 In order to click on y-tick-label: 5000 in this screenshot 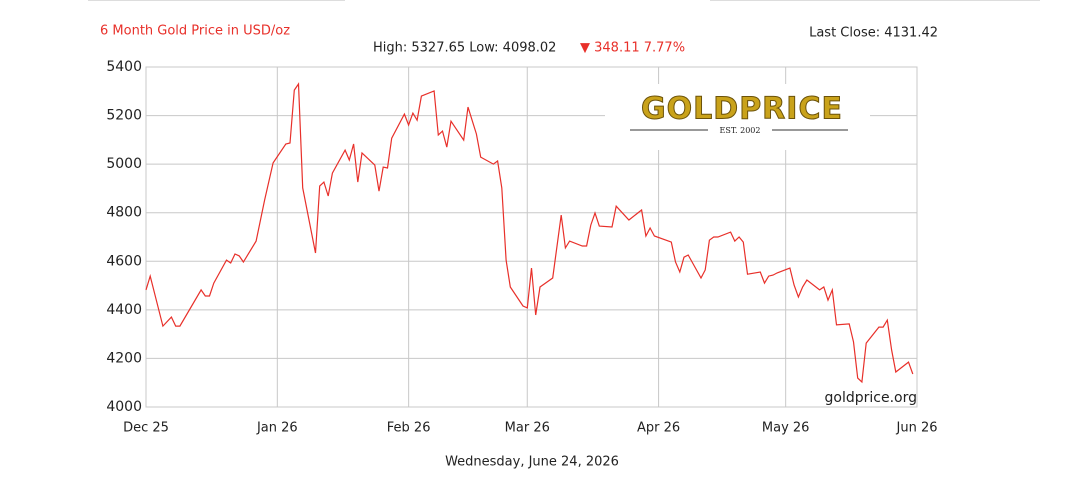, I will do `click(124, 164)`.